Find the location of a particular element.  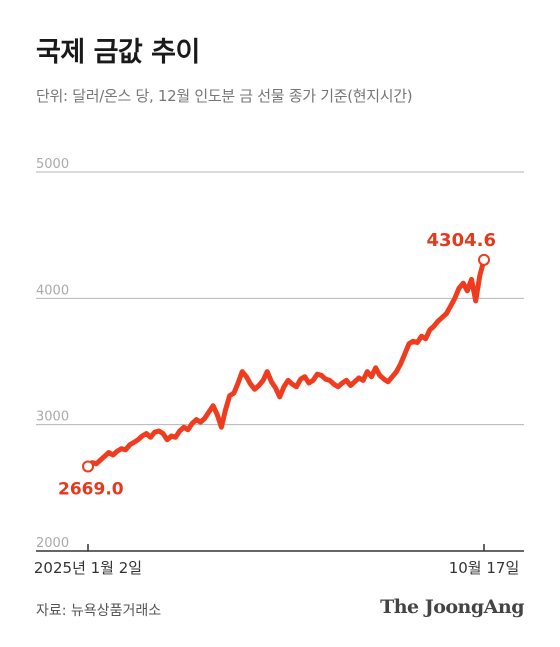

chart-title: 국제 금값 추이 is located at coordinates (118, 52).